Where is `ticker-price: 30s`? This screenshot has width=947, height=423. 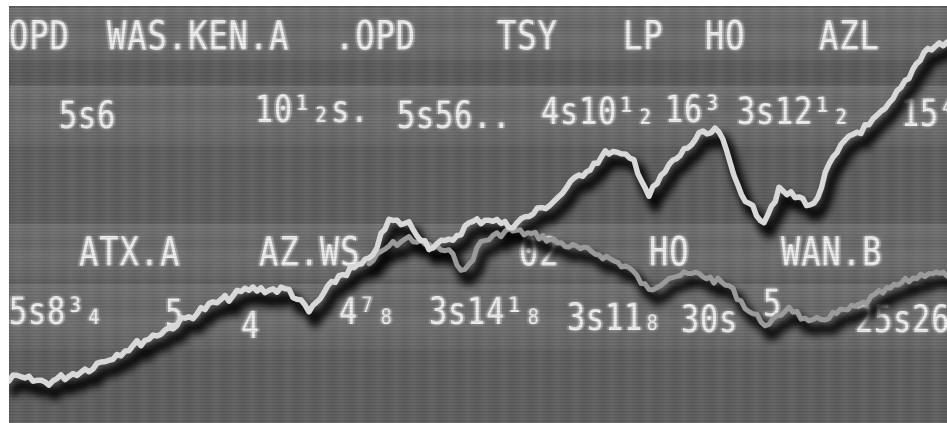
ticker-price: 30s is located at coordinates (710, 320).